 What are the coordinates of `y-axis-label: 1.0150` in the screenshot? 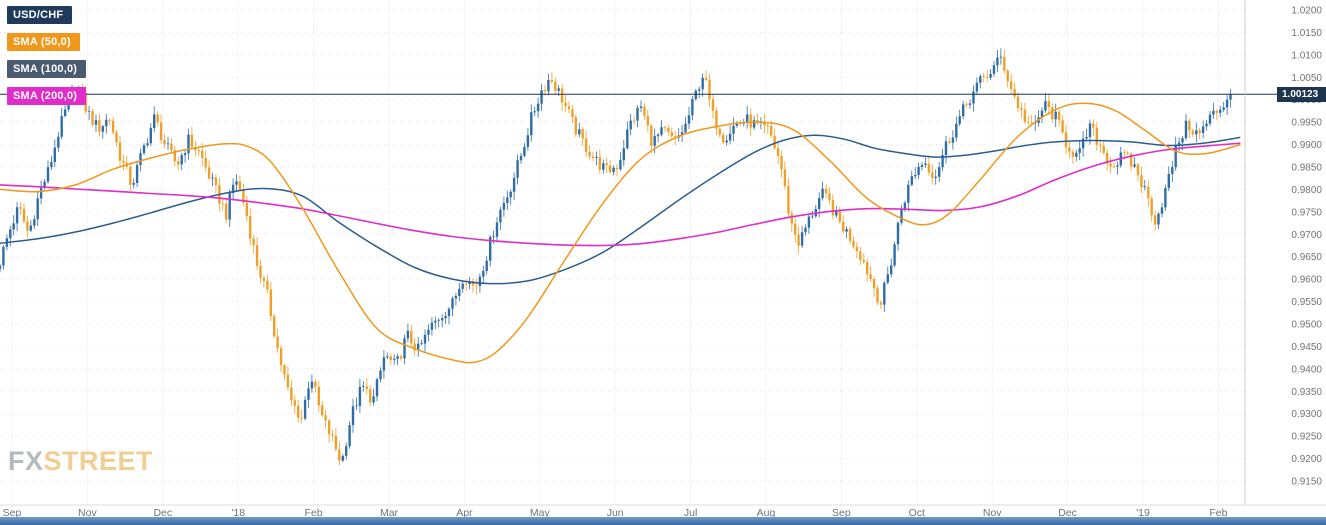 It's located at (1306, 33).